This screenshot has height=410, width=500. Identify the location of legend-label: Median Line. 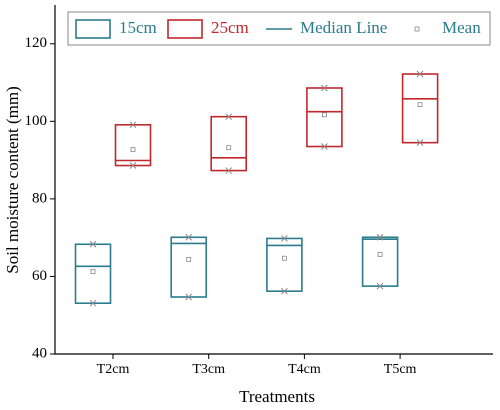
(343, 27).